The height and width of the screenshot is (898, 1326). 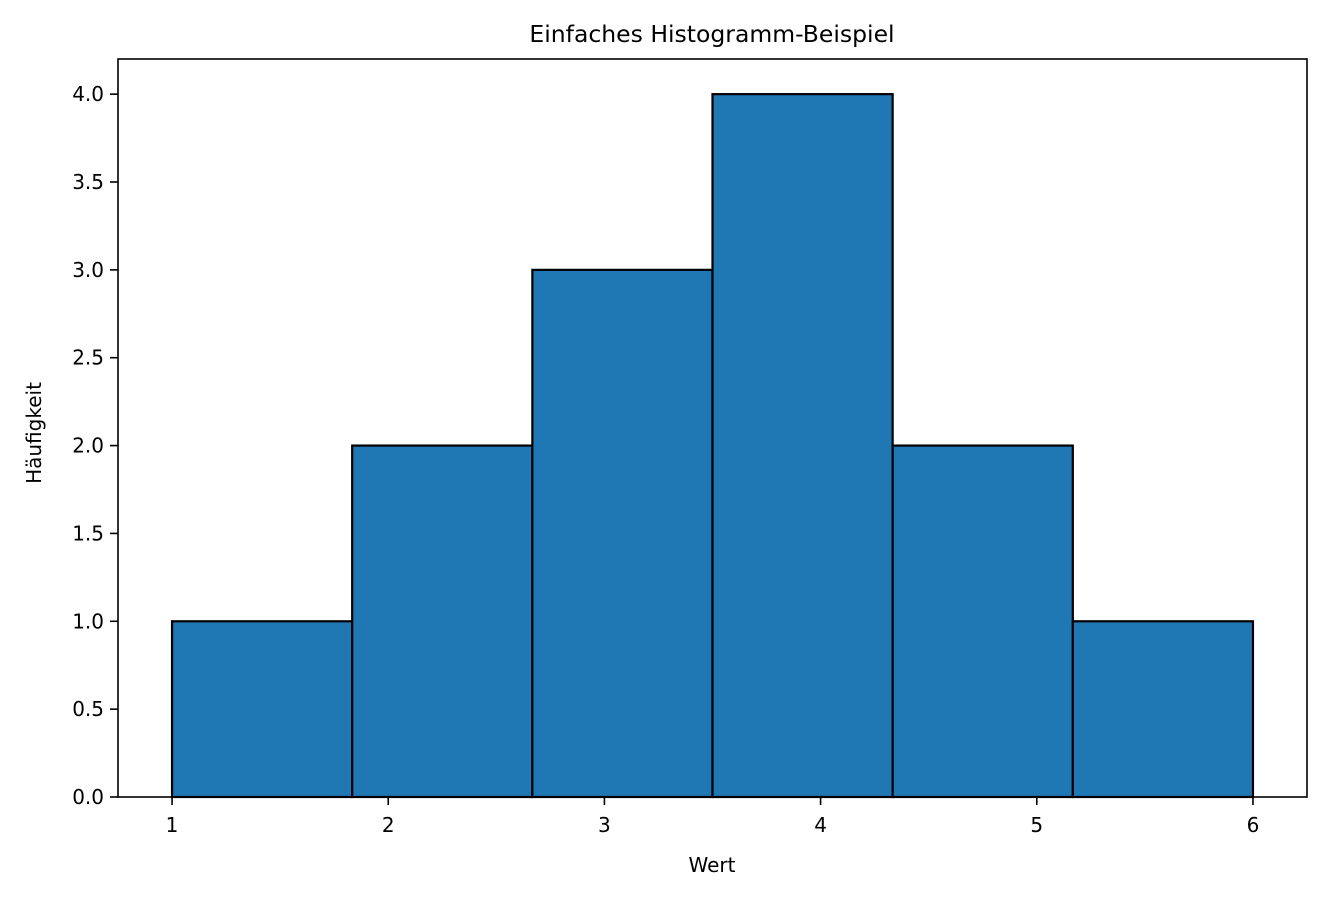 I want to click on x-axis-ticks: 1 2 3 4 5 6, so click(x=713, y=817).